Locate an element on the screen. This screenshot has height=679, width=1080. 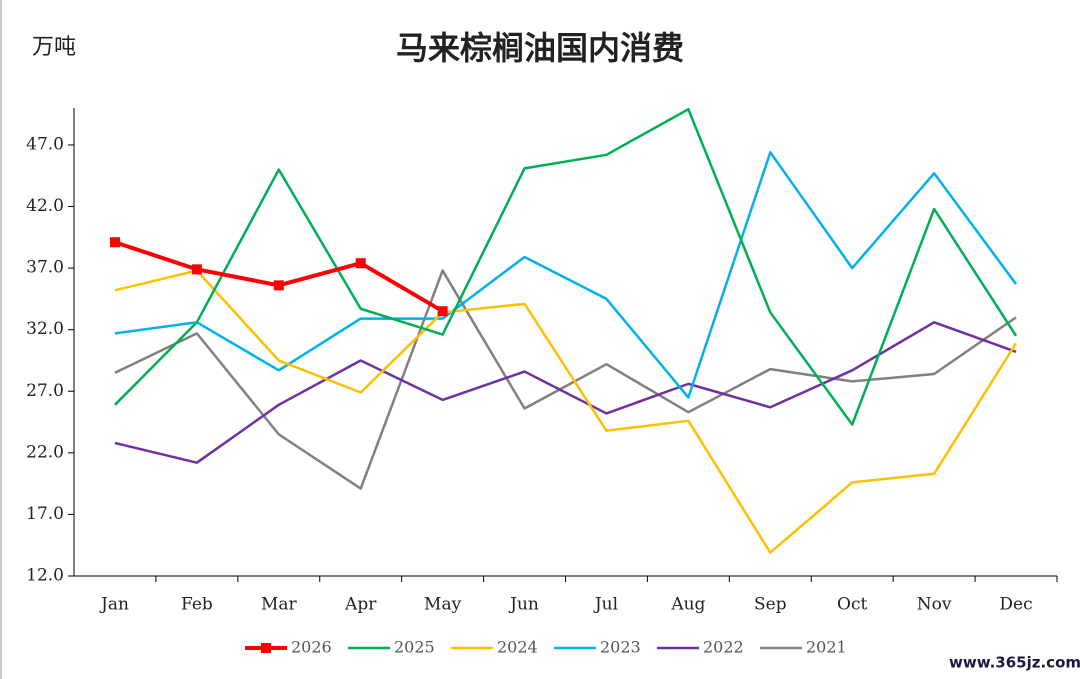
x-tick-label: May is located at coordinates (443, 605).